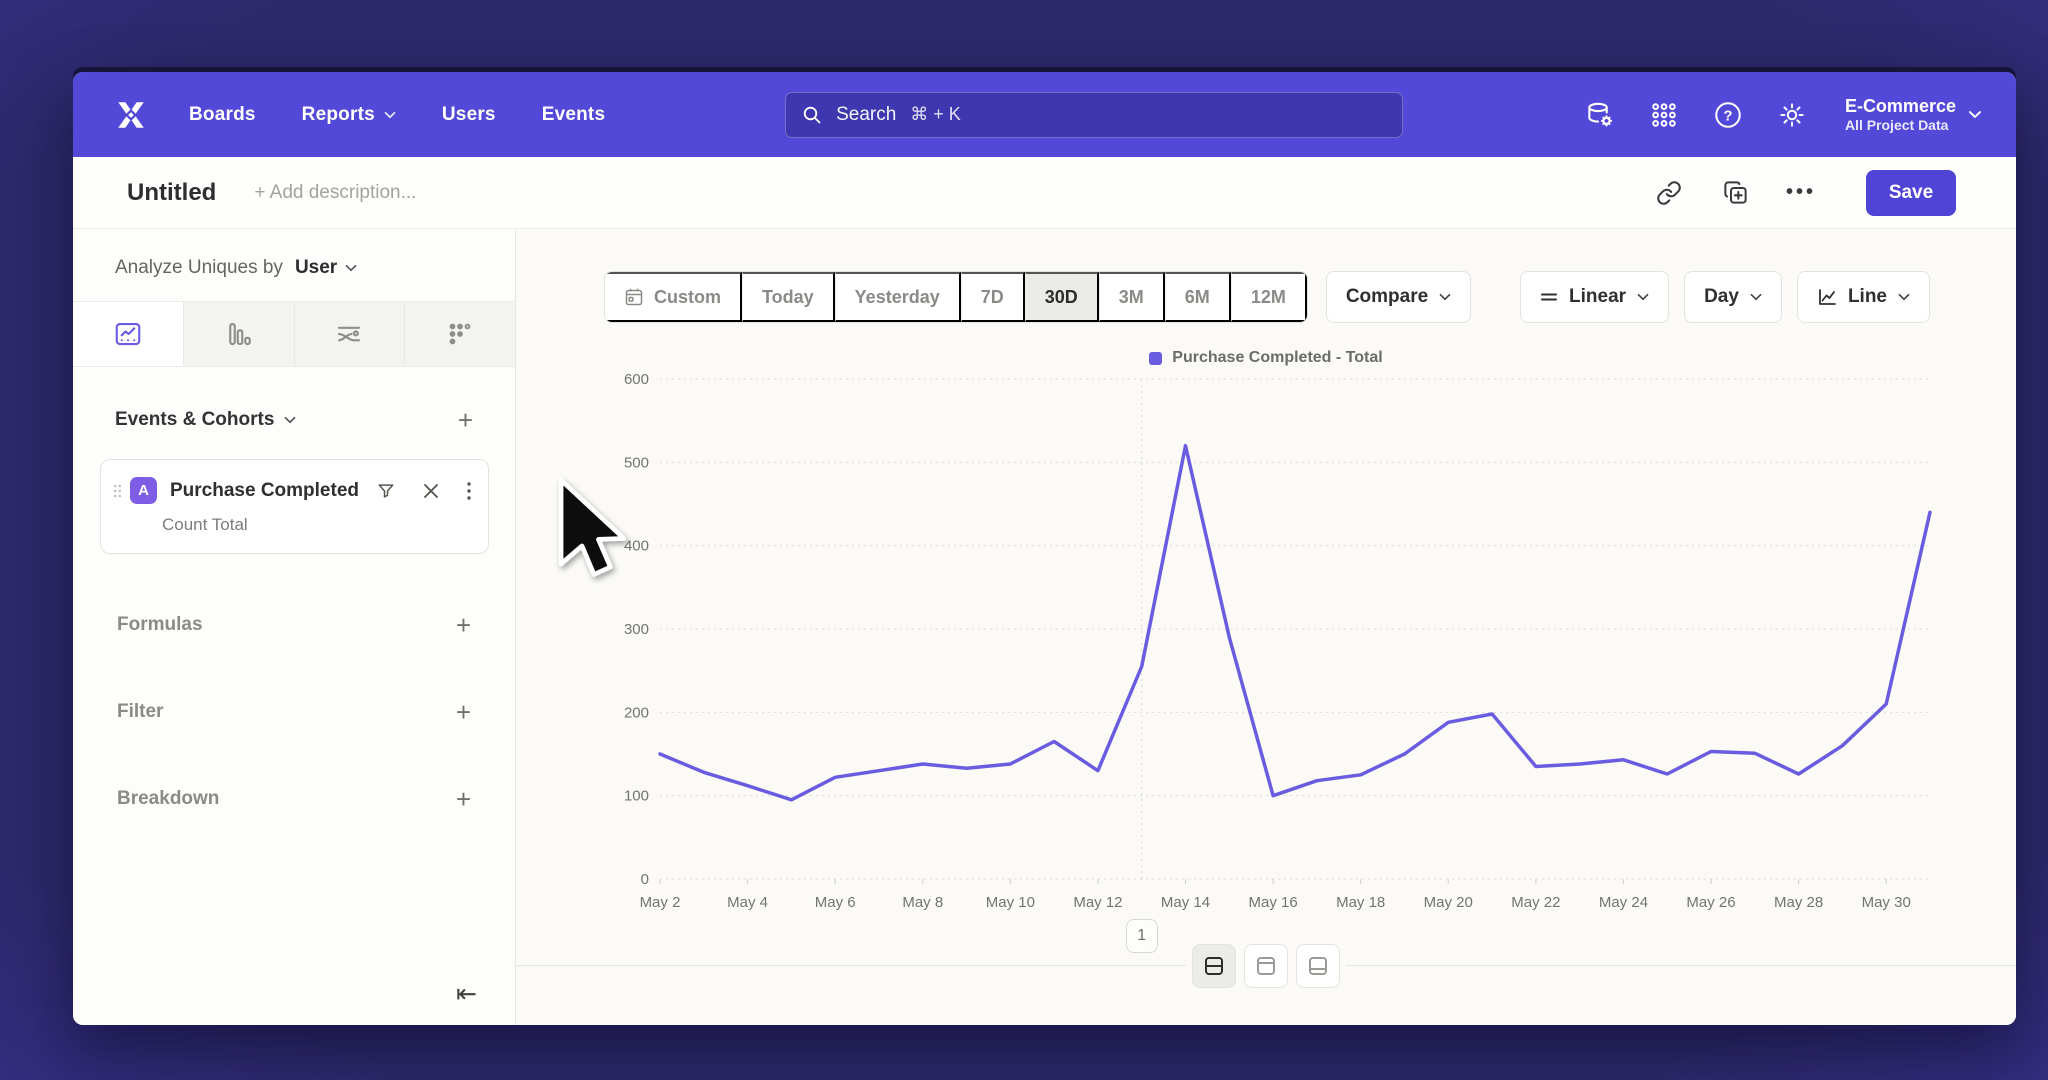 The width and height of the screenshot is (2048, 1080). I want to click on event-count-type: Count Total, so click(205, 524).